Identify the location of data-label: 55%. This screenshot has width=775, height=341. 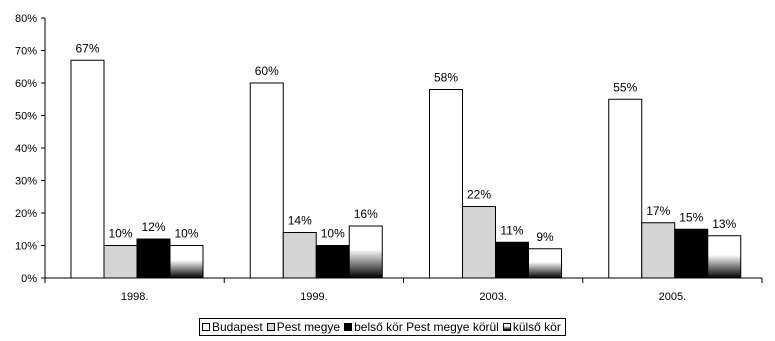
(625, 87).